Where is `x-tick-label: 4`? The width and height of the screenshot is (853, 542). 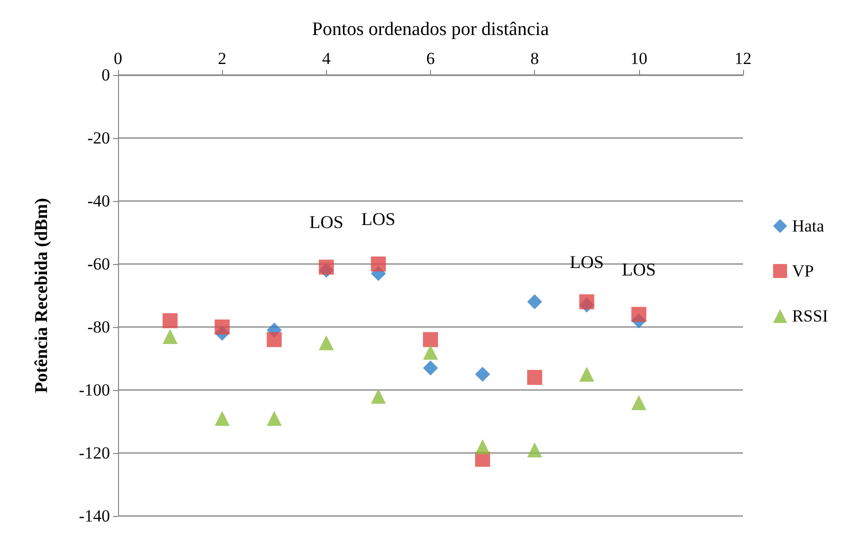
x-tick-label: 4 is located at coordinates (327, 58).